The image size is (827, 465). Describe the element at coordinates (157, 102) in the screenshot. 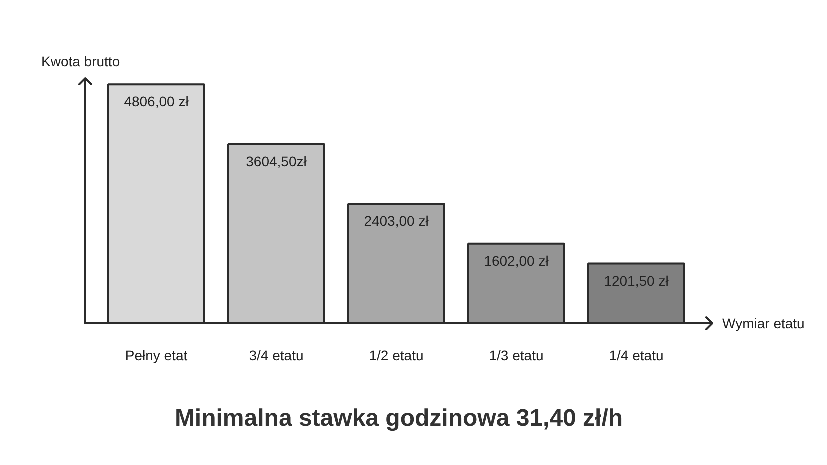

I see `data-label: 4806,00 zł` at that location.